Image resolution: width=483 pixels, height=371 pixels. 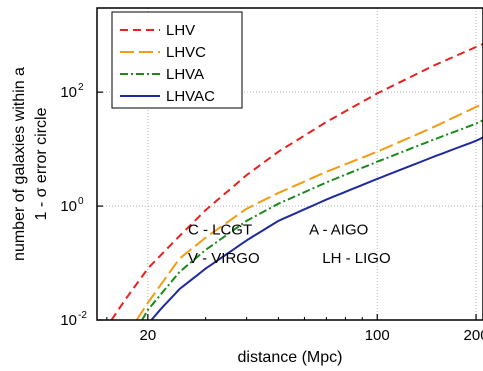 I want to click on y-tick-exponent-1: 0, so click(x=81, y=201).